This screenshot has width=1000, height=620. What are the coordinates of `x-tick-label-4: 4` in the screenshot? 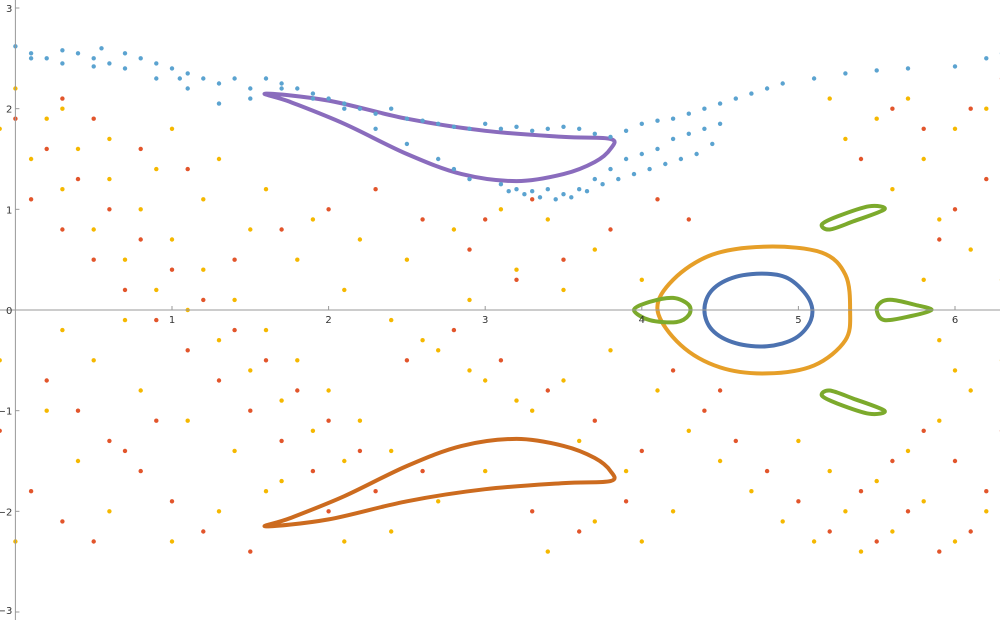 It's located at (642, 320).